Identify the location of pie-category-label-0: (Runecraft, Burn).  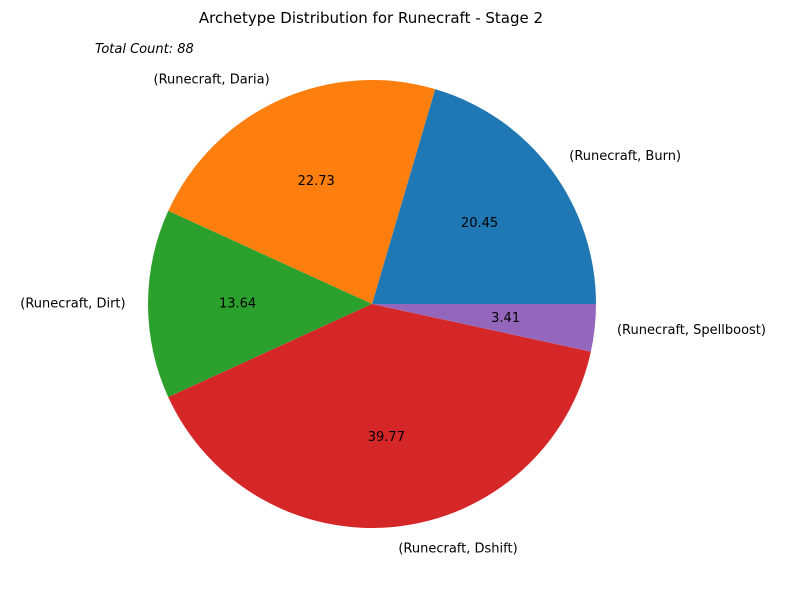
(625, 156).